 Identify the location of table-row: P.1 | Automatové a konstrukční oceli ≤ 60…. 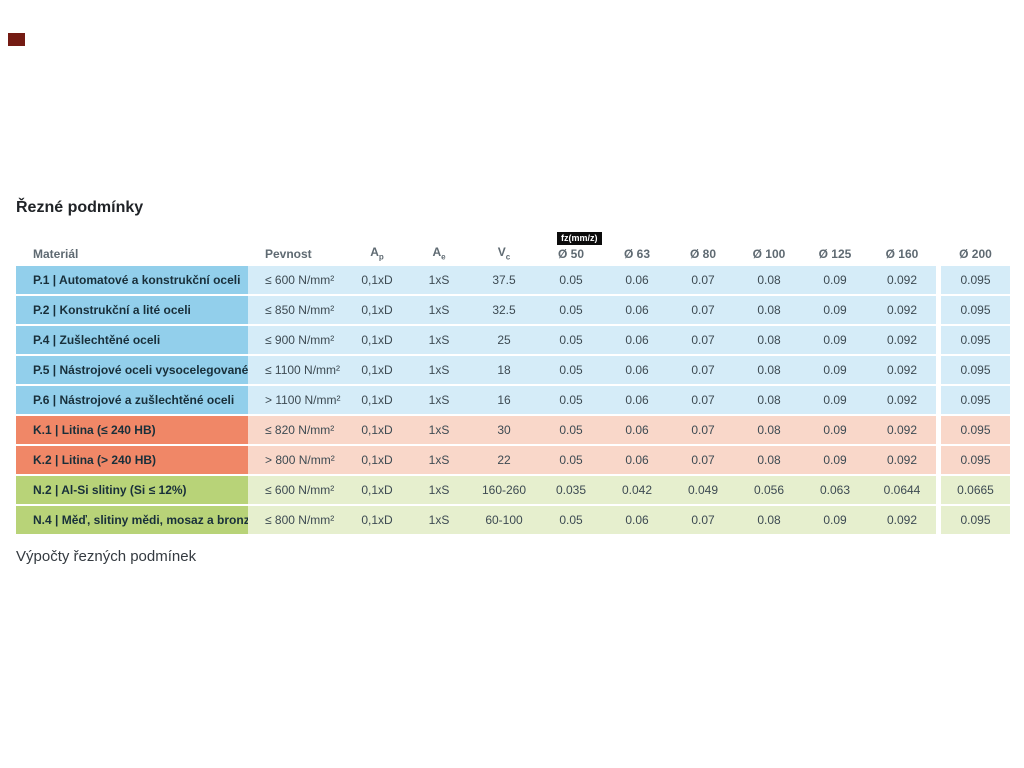
(513, 280).